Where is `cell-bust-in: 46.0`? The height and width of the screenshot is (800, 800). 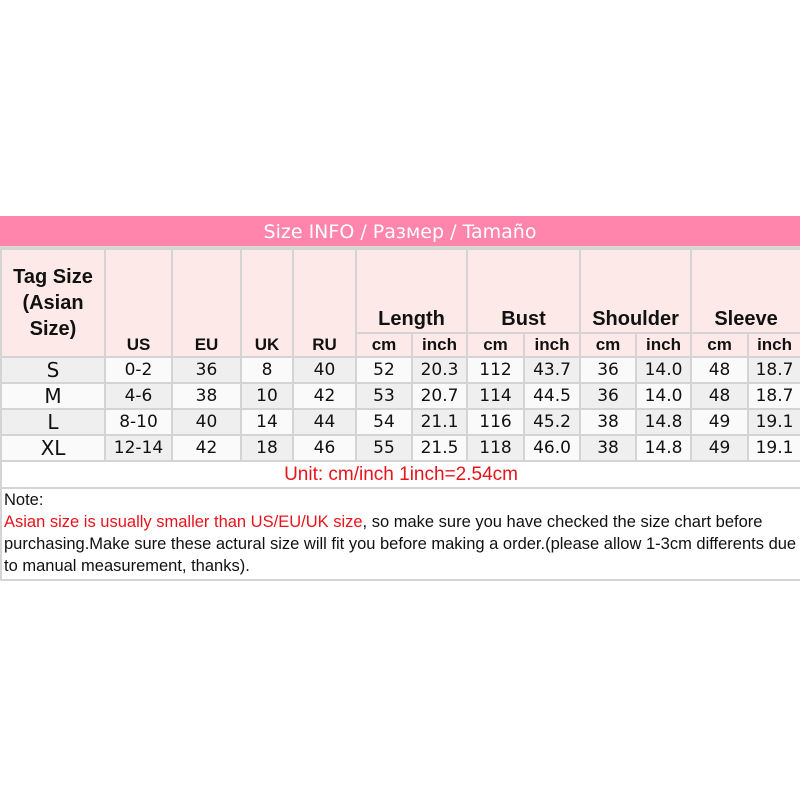
cell-bust-in: 46.0 is located at coordinates (552, 448).